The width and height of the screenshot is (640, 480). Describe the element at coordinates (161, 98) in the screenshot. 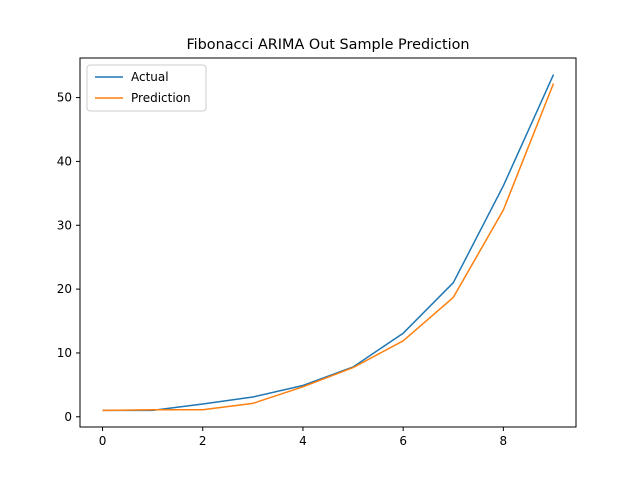

I see `legend-label-prediction: Prediction` at that location.